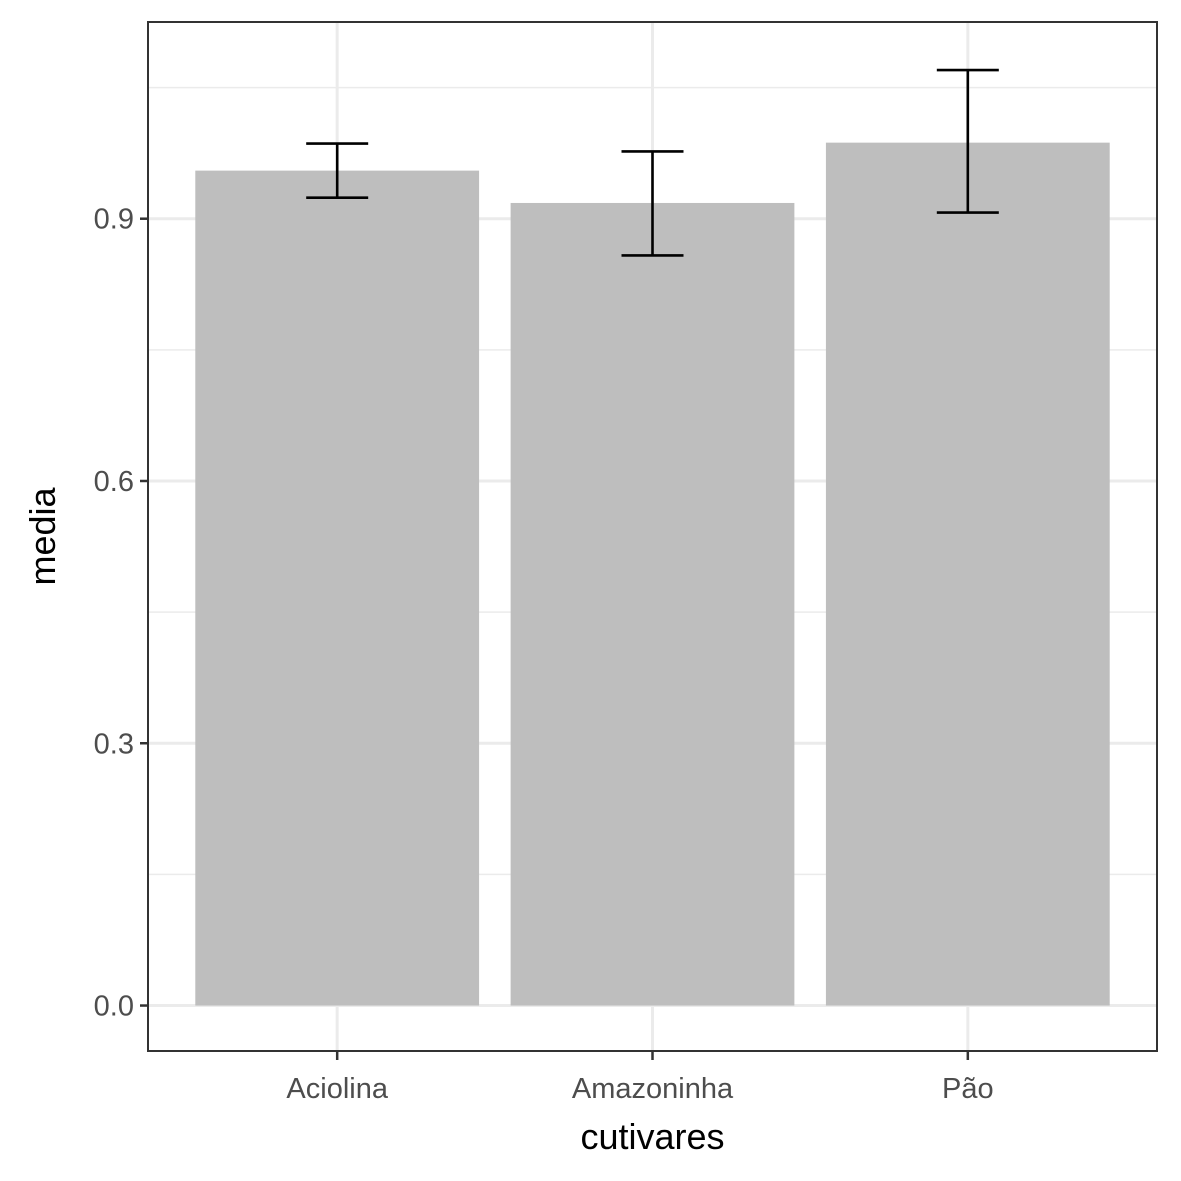 The image size is (1181, 1181). I want to click on y-axis-title: media, so click(42, 536).